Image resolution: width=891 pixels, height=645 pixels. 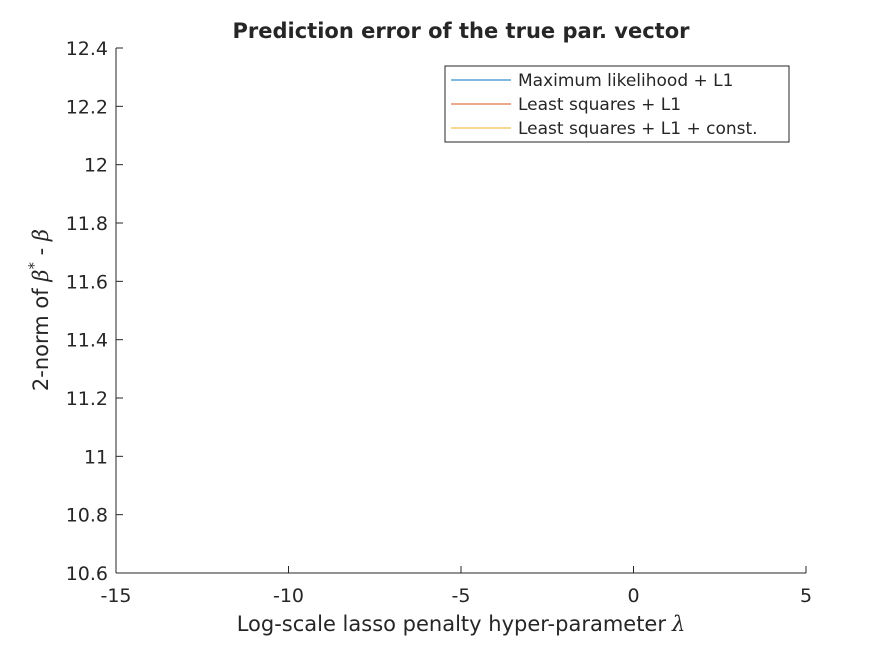 What do you see at coordinates (599, 105) in the screenshot?
I see `legend-label: Least squares + L1` at bounding box center [599, 105].